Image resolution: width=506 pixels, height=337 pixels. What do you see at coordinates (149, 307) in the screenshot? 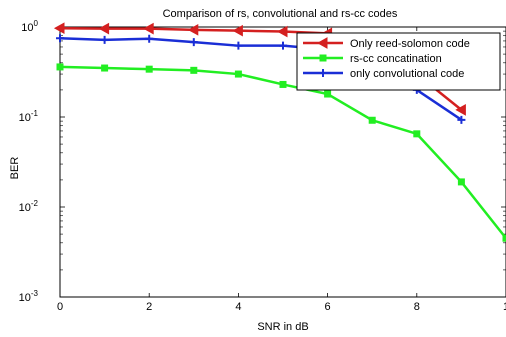
I see `x-tick-label: 2` at bounding box center [149, 307].